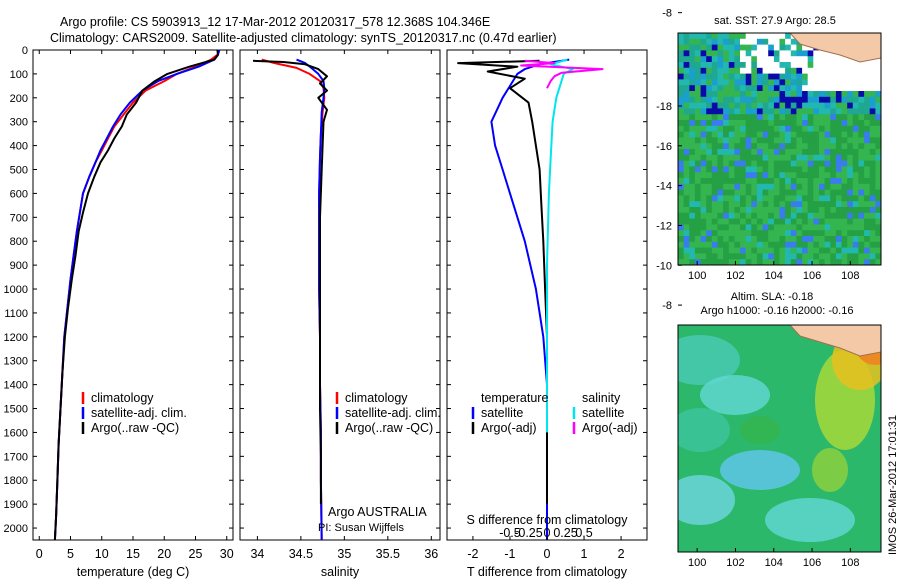 The image size is (900, 585). I want to click on depth-tick-label: 1800, so click(16, 481).